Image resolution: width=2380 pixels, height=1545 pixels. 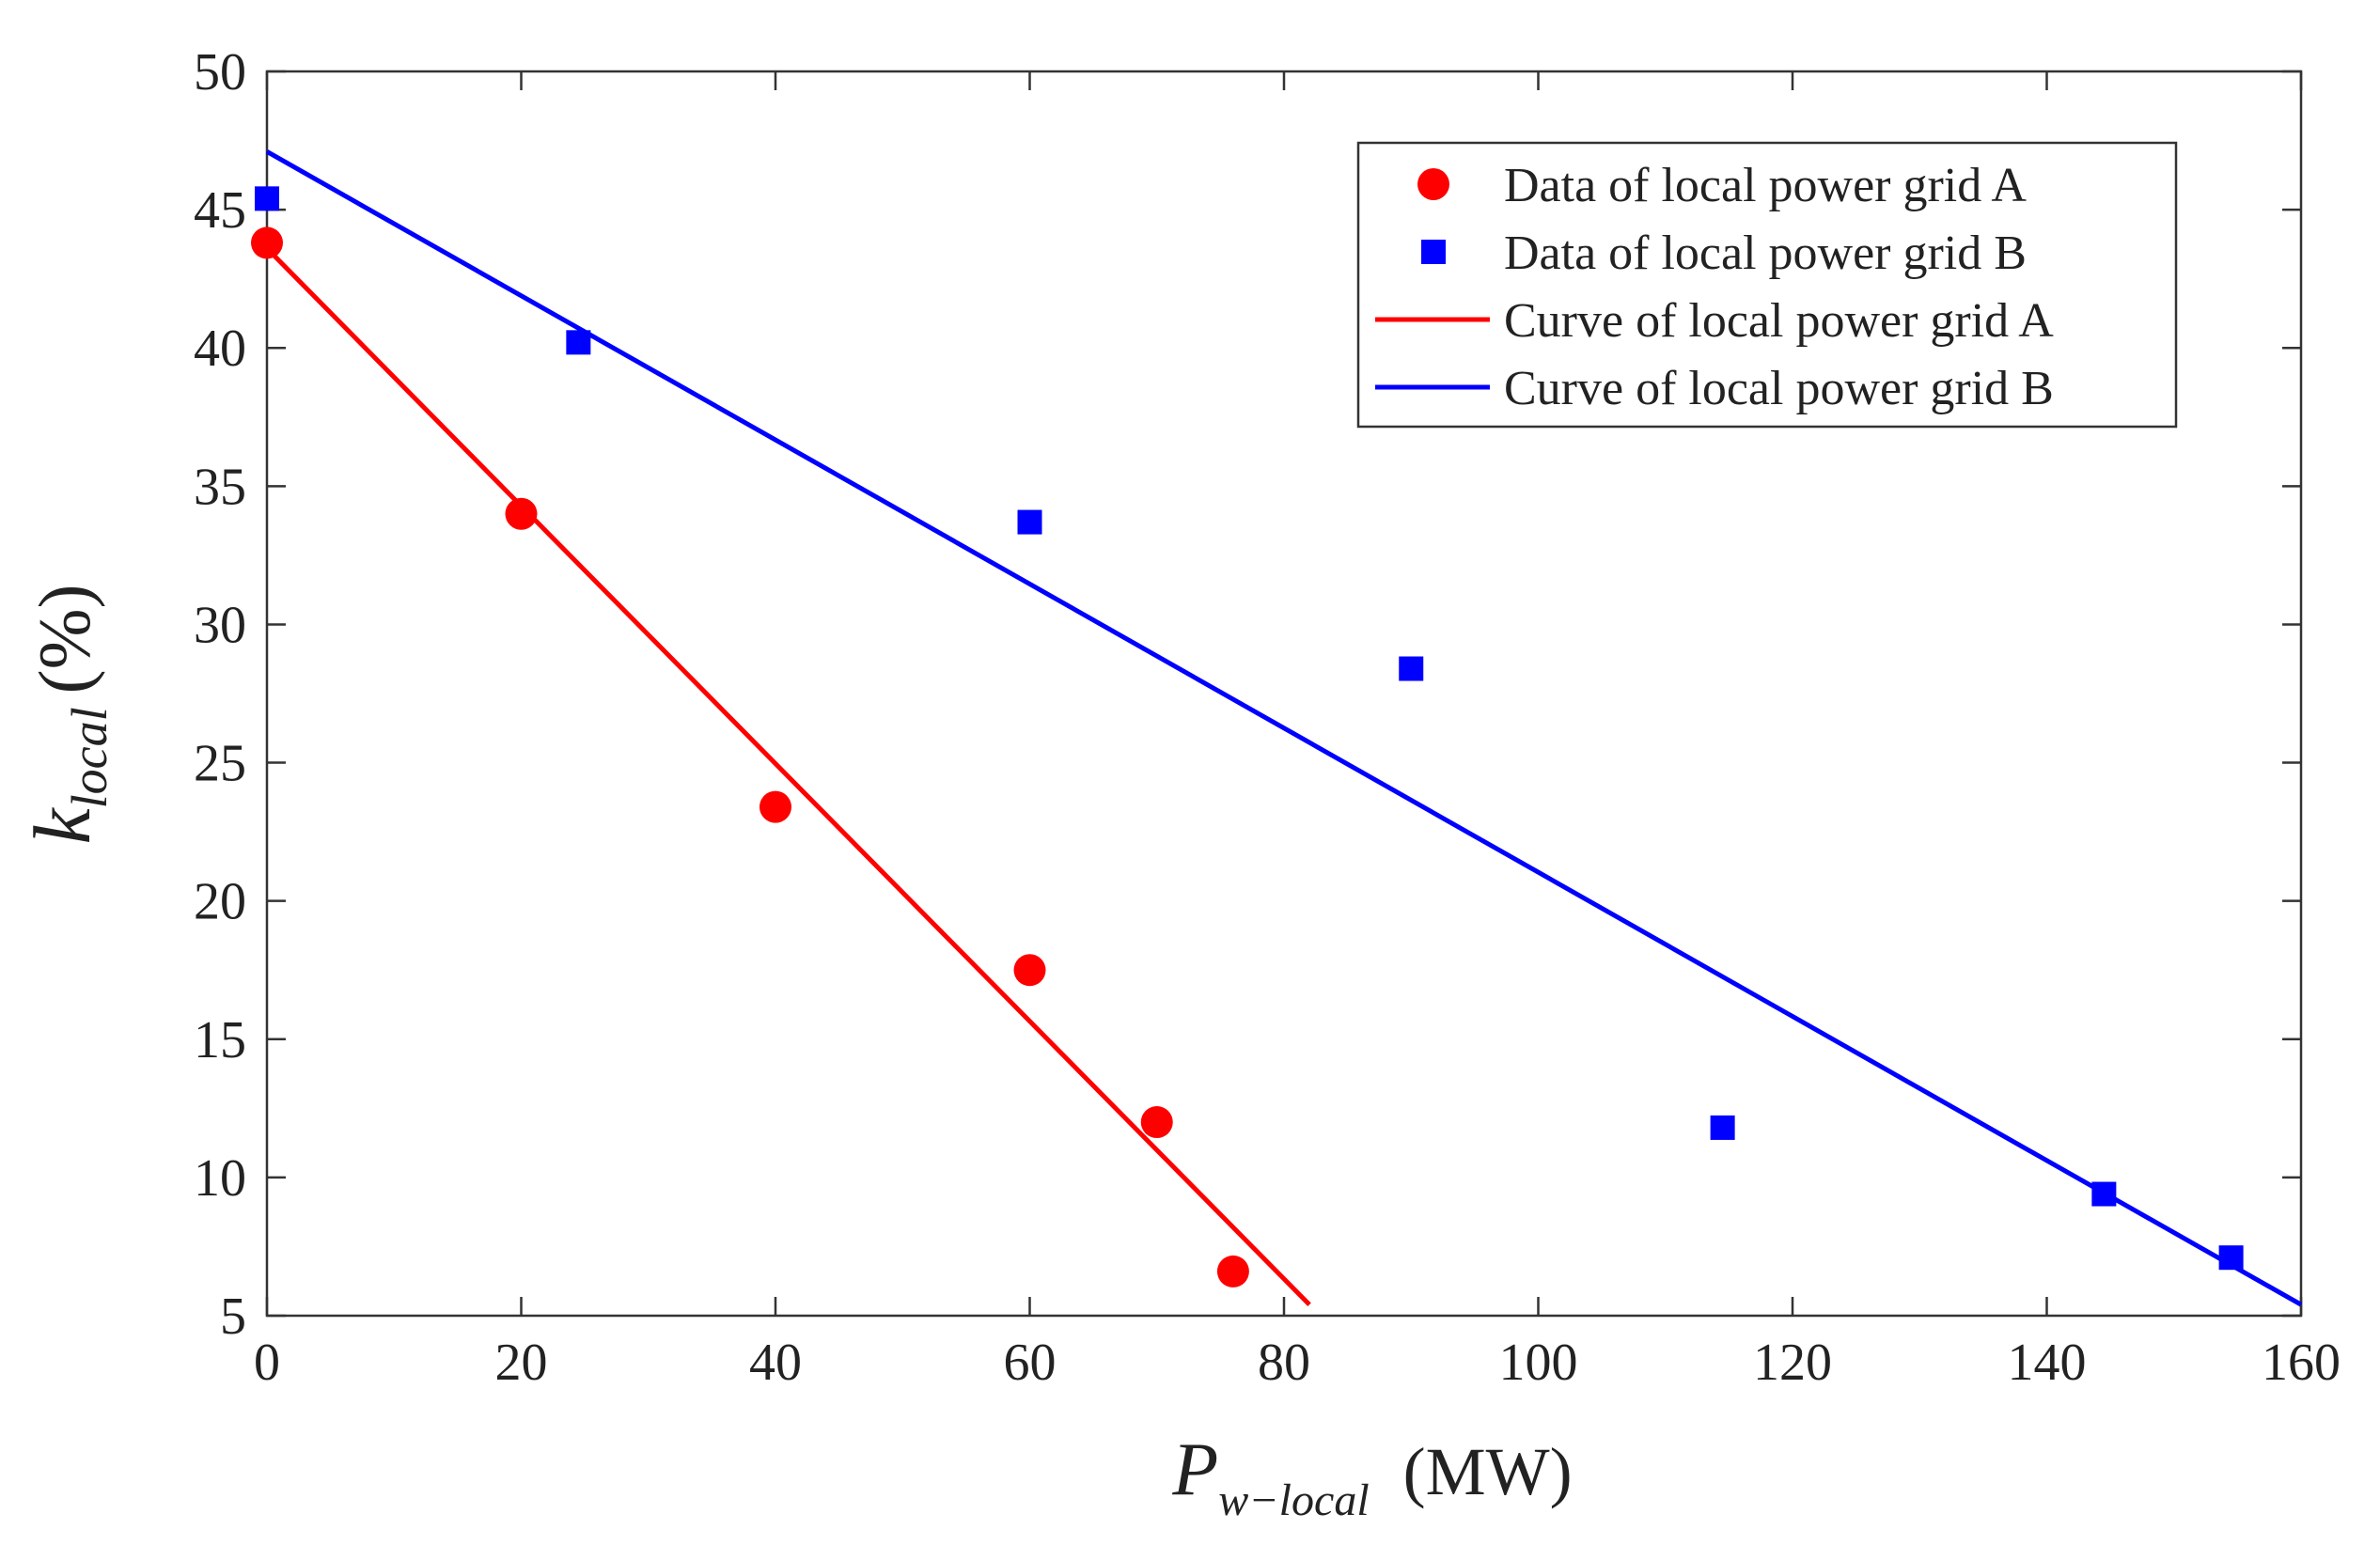 I want to click on legend-label: Curve of local power grid A, so click(x=1779, y=321).